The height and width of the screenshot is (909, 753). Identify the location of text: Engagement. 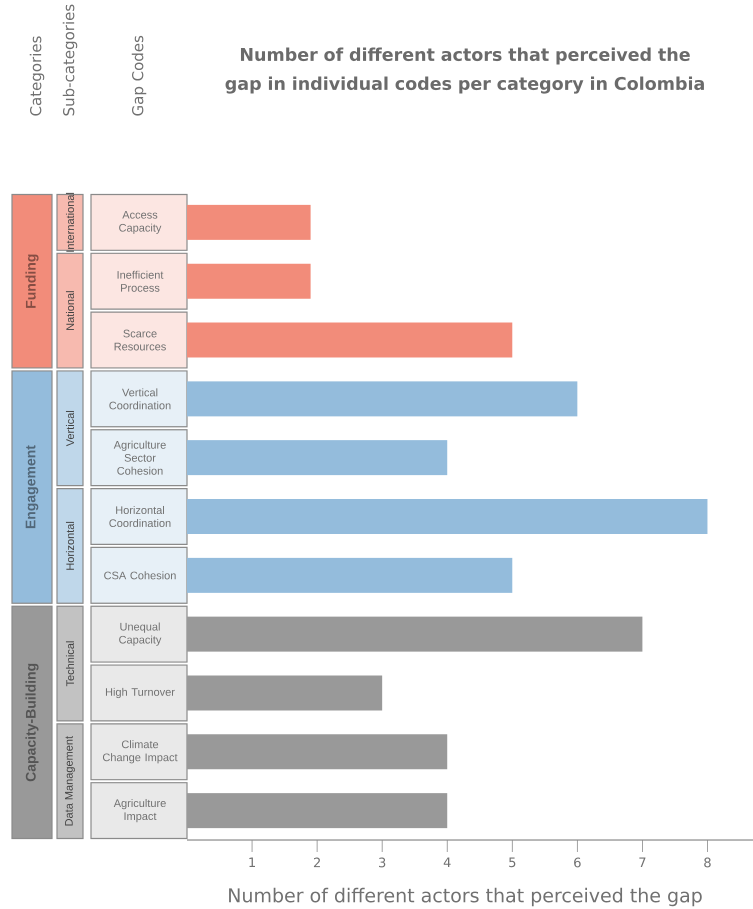
(32, 486).